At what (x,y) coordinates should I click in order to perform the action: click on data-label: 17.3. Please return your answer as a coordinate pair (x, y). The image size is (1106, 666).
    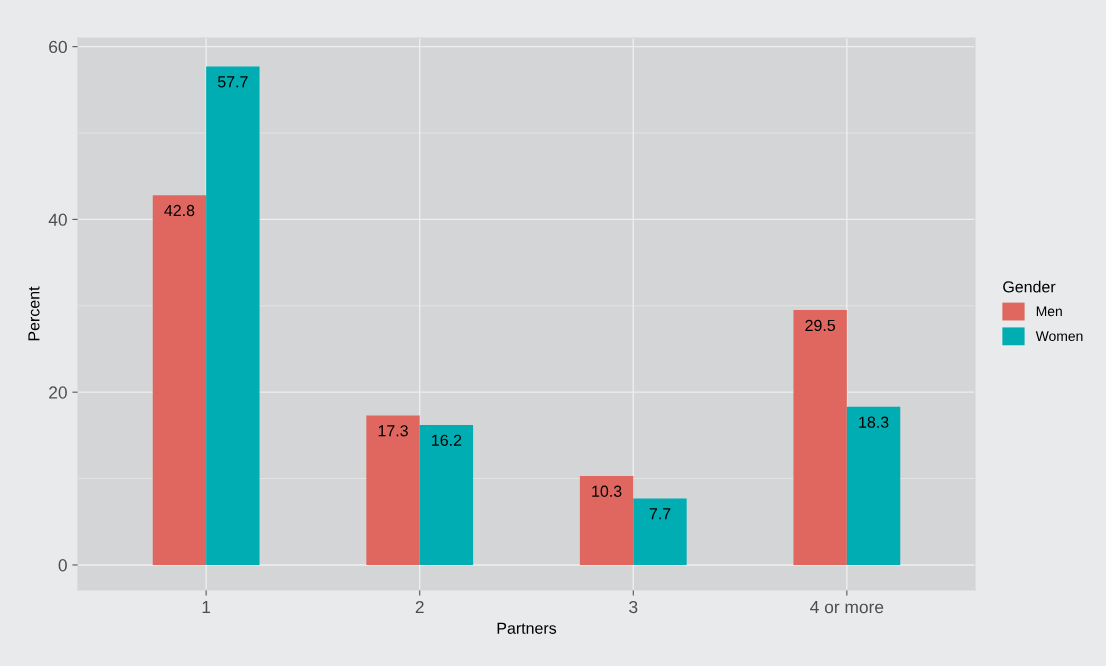
    Looking at the image, I should click on (393, 431).